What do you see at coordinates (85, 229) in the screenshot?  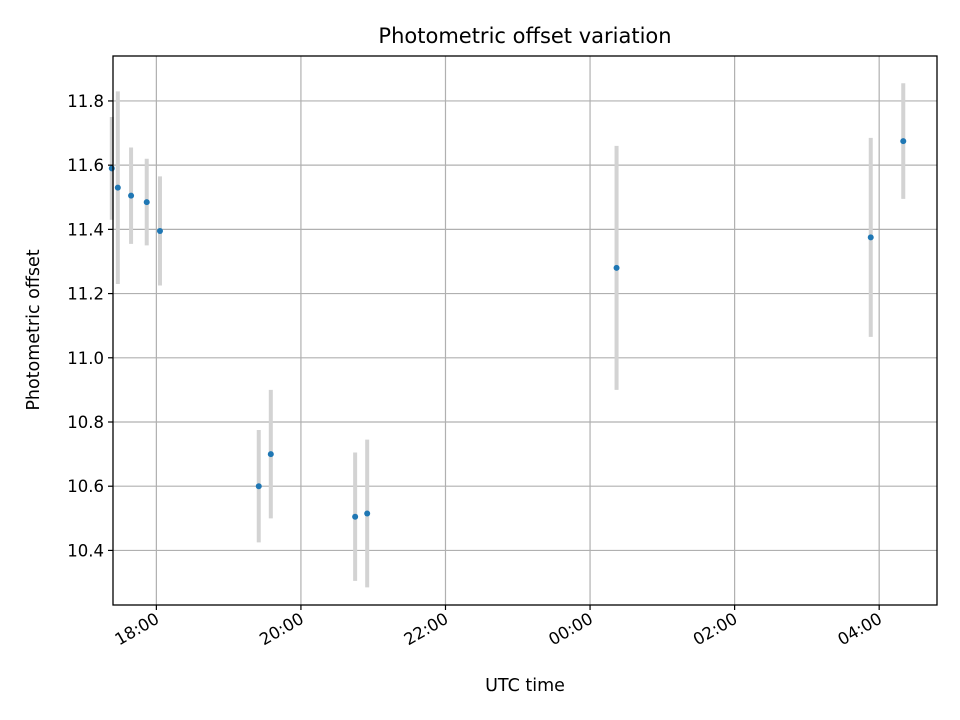 I see `y-tick-label: 11.4` at bounding box center [85, 229].